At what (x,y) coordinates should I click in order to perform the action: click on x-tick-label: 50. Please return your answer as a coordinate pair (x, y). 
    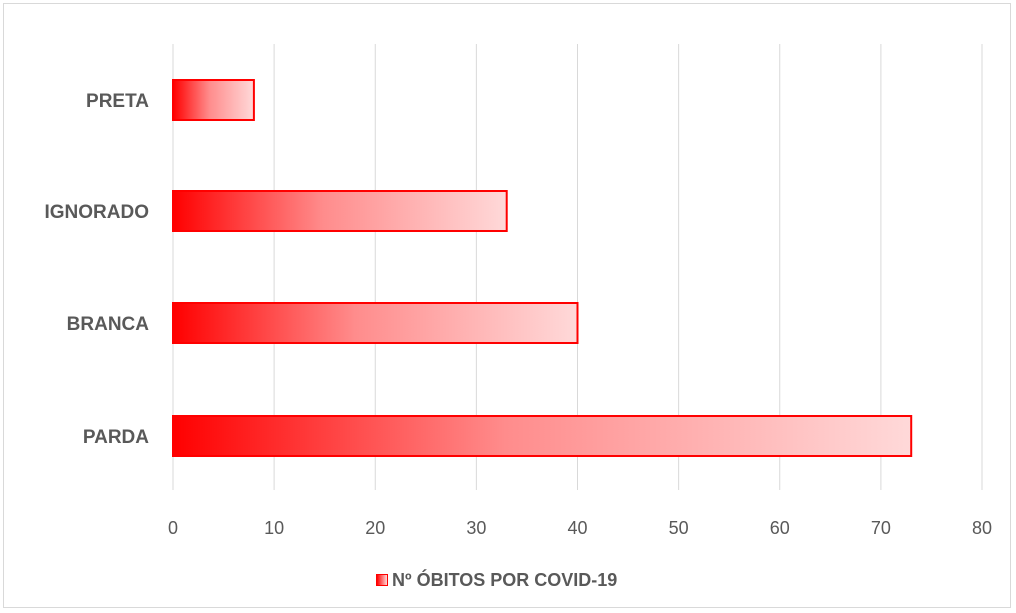
    Looking at the image, I should click on (679, 528).